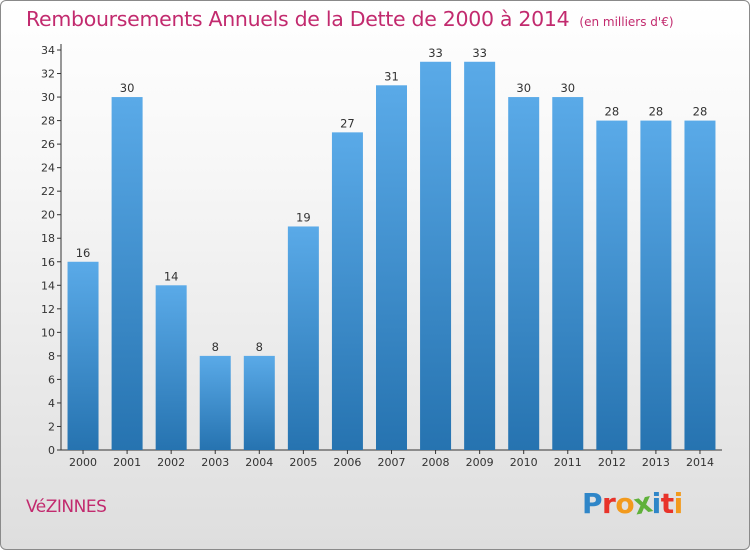  Describe the element at coordinates (48, 50) in the screenshot. I see `y-tick-label: 34` at that location.